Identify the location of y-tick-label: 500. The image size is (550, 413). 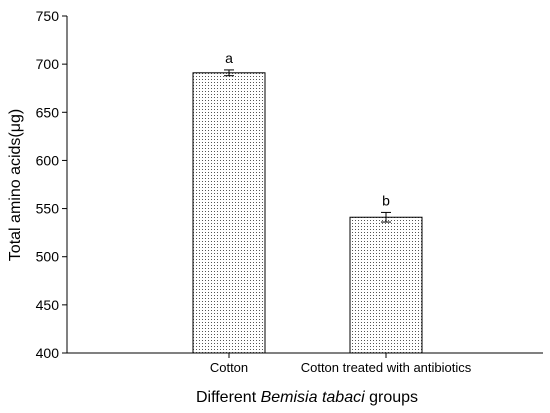
(48, 257).